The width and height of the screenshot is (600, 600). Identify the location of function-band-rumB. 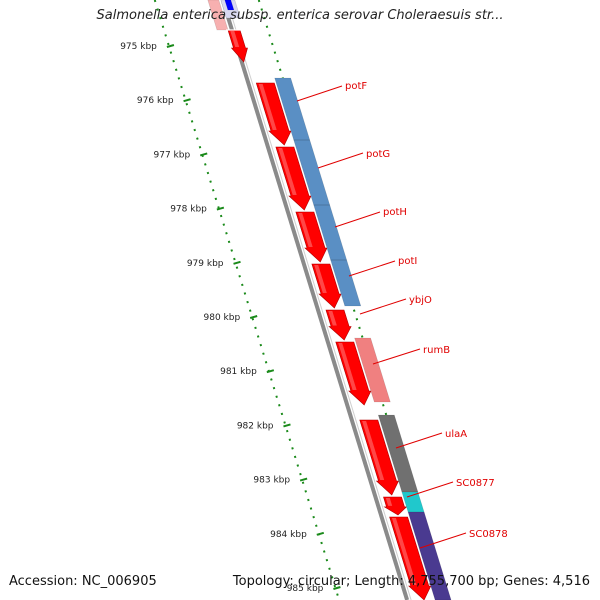
(372, 370).